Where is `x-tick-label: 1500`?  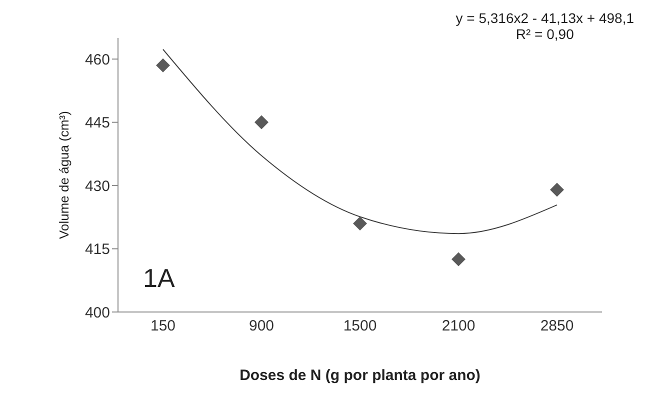 x-tick-label: 1500 is located at coordinates (360, 326).